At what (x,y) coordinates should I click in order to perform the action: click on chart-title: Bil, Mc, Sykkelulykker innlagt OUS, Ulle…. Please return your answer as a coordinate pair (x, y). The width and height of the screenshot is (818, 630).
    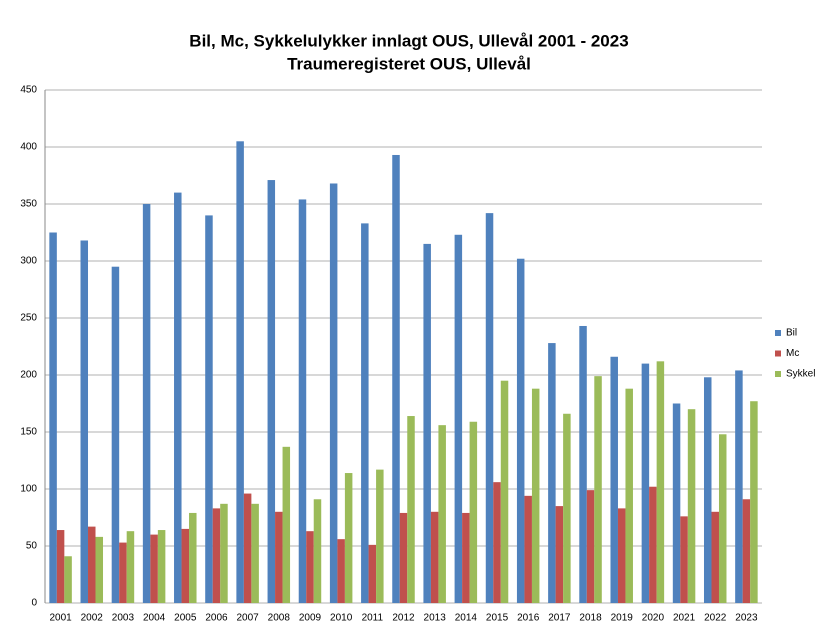
    Looking at the image, I should click on (408, 40).